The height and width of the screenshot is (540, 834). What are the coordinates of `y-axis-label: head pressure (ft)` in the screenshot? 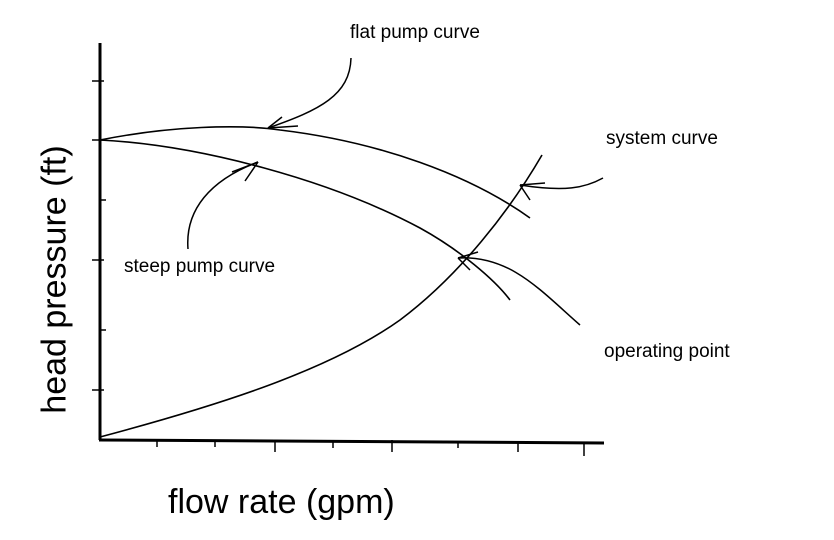 It's located at (54, 279).